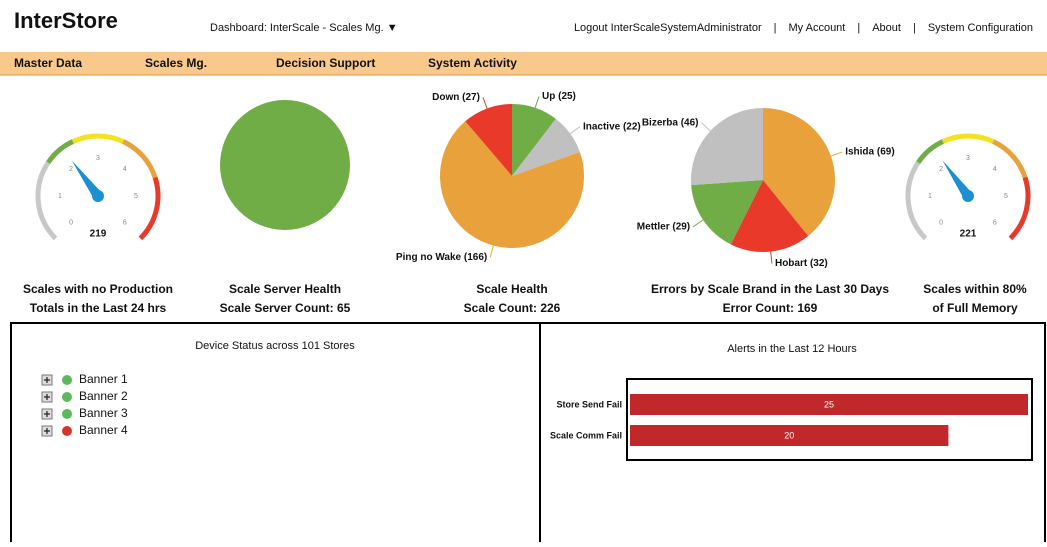  Describe the element at coordinates (770, 308) in the screenshot. I see `widget-caption: Error Count: 169` at that location.